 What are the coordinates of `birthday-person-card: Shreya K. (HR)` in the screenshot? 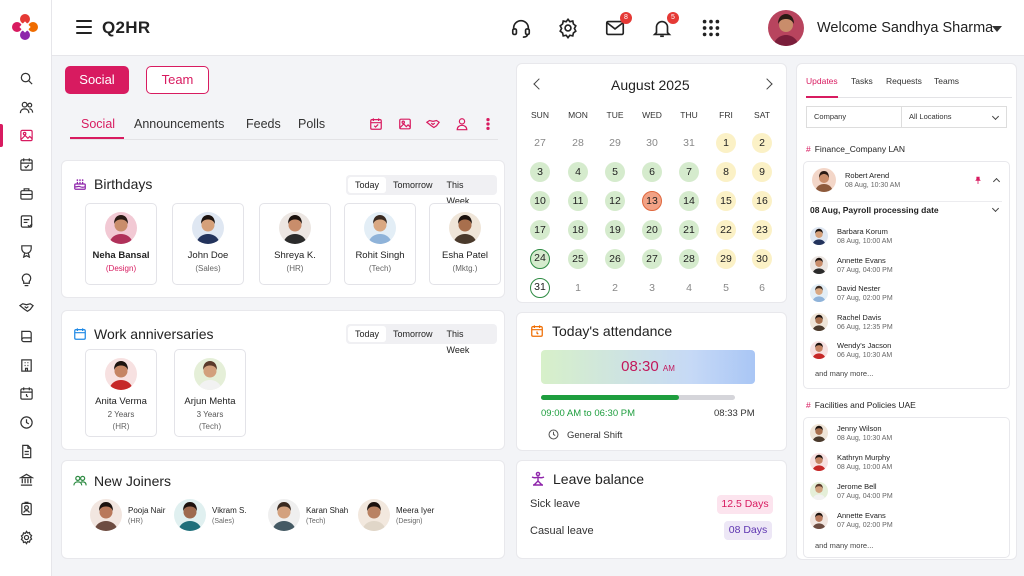 It's located at (295, 244).